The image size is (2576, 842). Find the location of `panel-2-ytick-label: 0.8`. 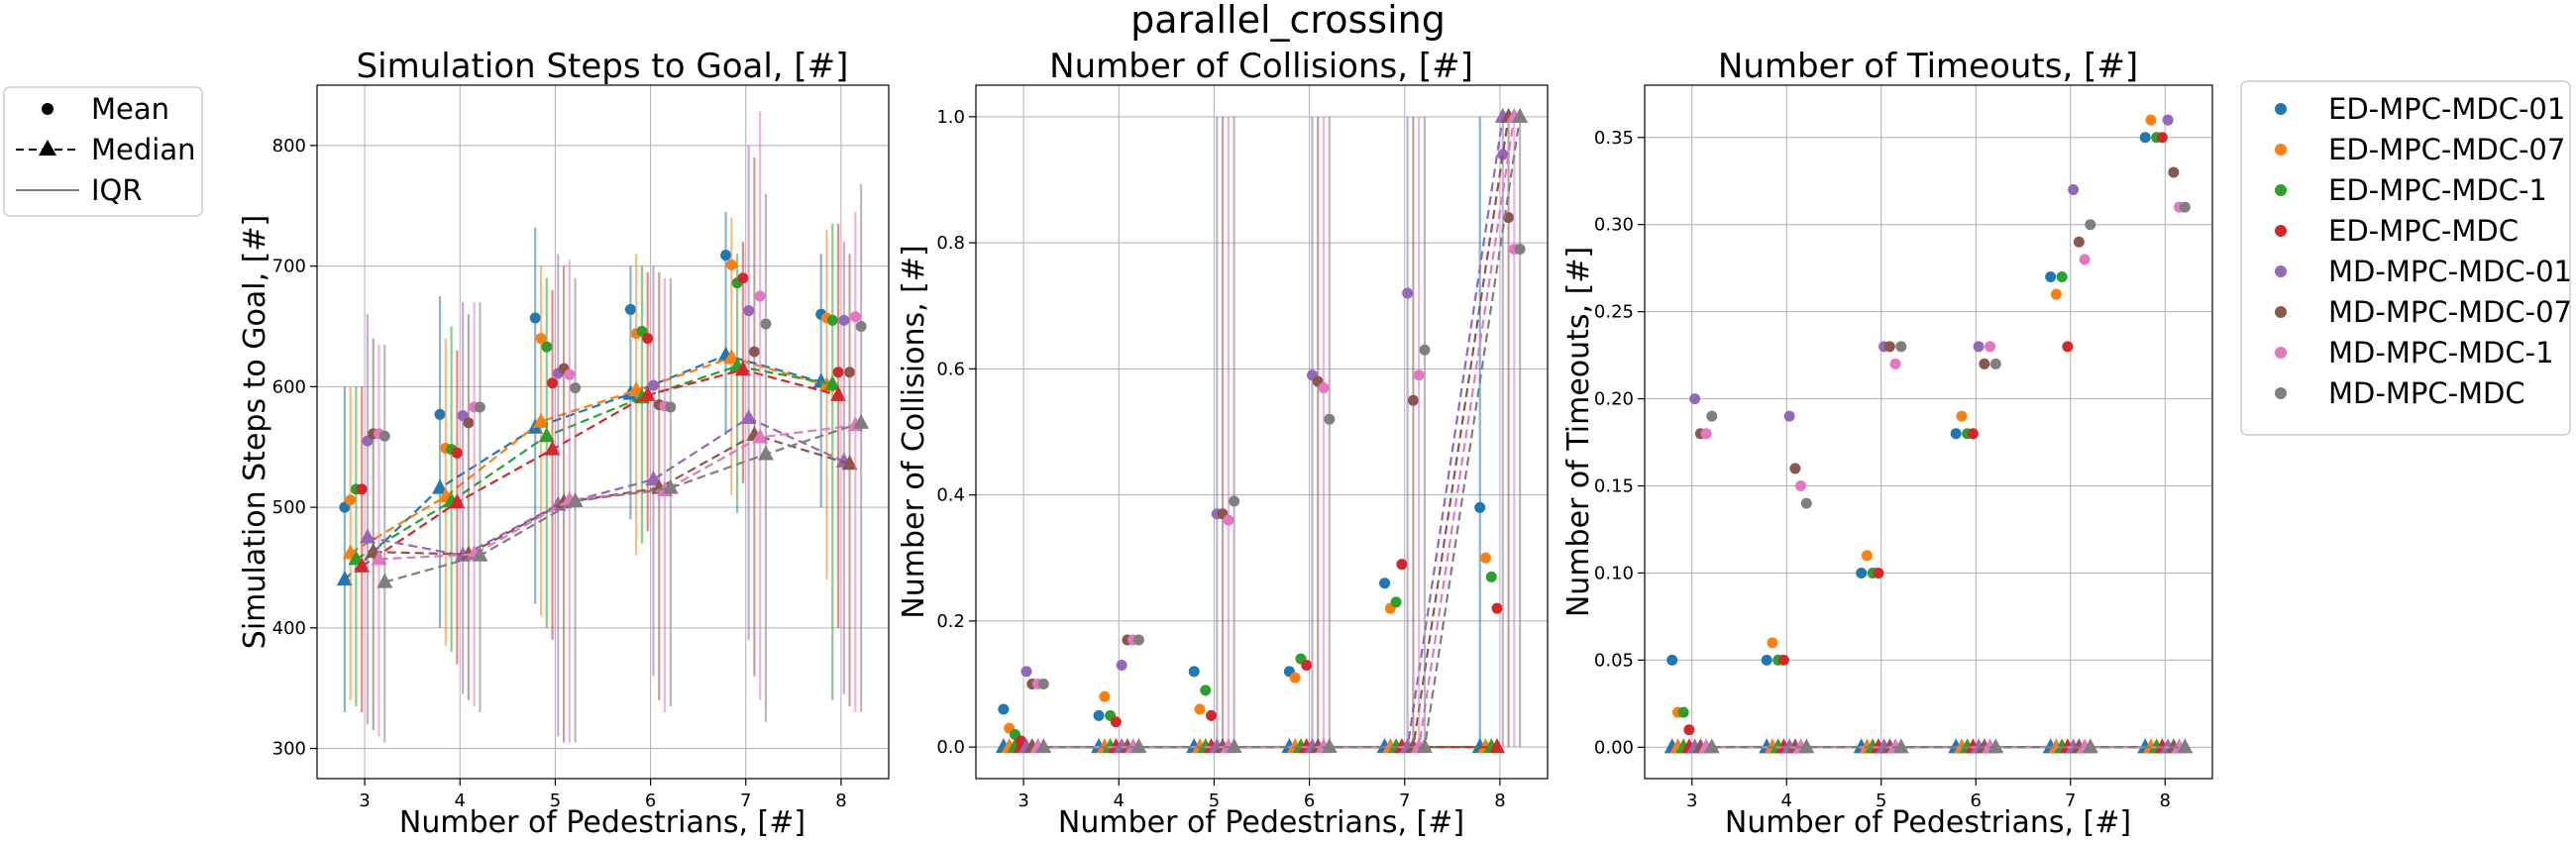

panel-2-ytick-label: 0.8 is located at coordinates (951, 243).